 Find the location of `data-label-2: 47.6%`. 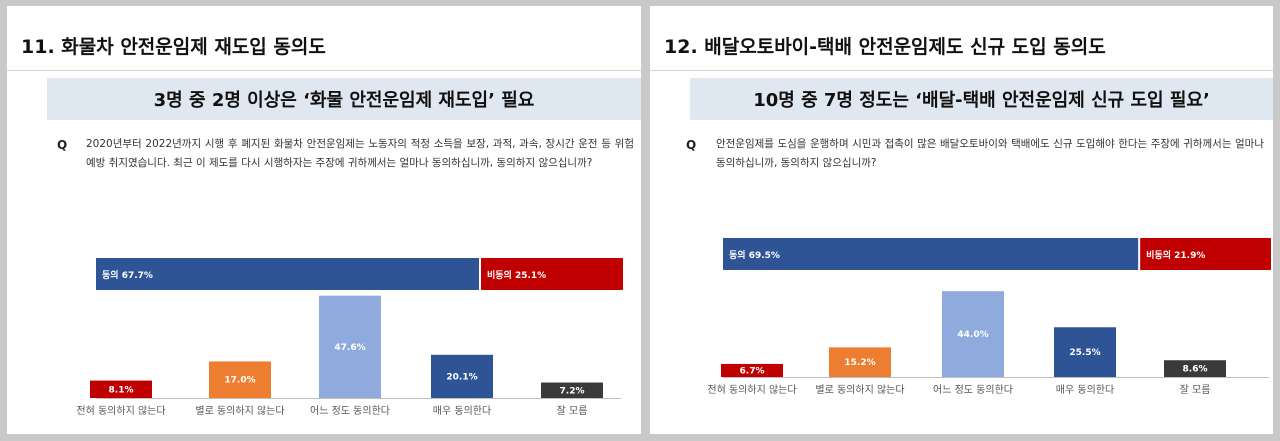

data-label-2: 47.6% is located at coordinates (349, 348).